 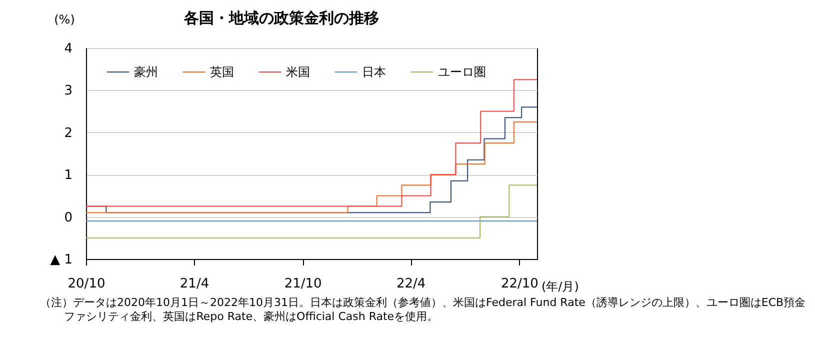 What do you see at coordinates (462, 72) in the screenshot?
I see `legend-label: ユーロ圏` at bounding box center [462, 72].